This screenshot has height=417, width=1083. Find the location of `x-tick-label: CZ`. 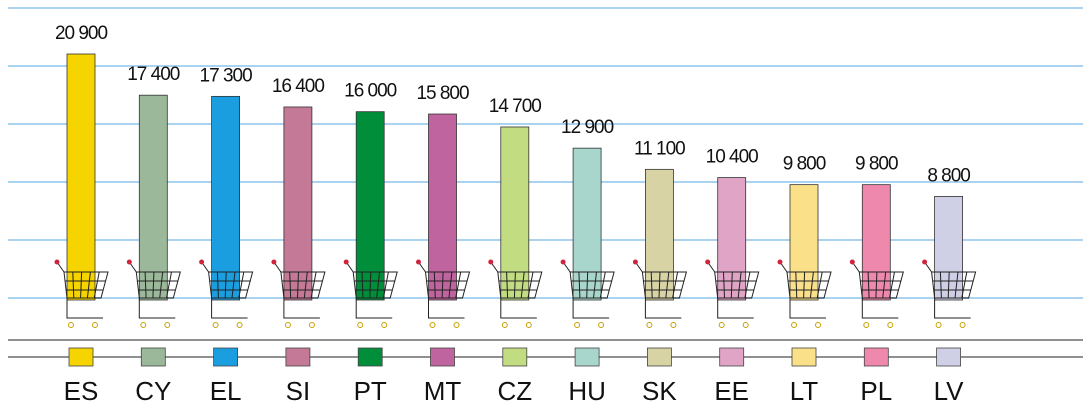

x-tick-label: CZ is located at coordinates (514, 391).